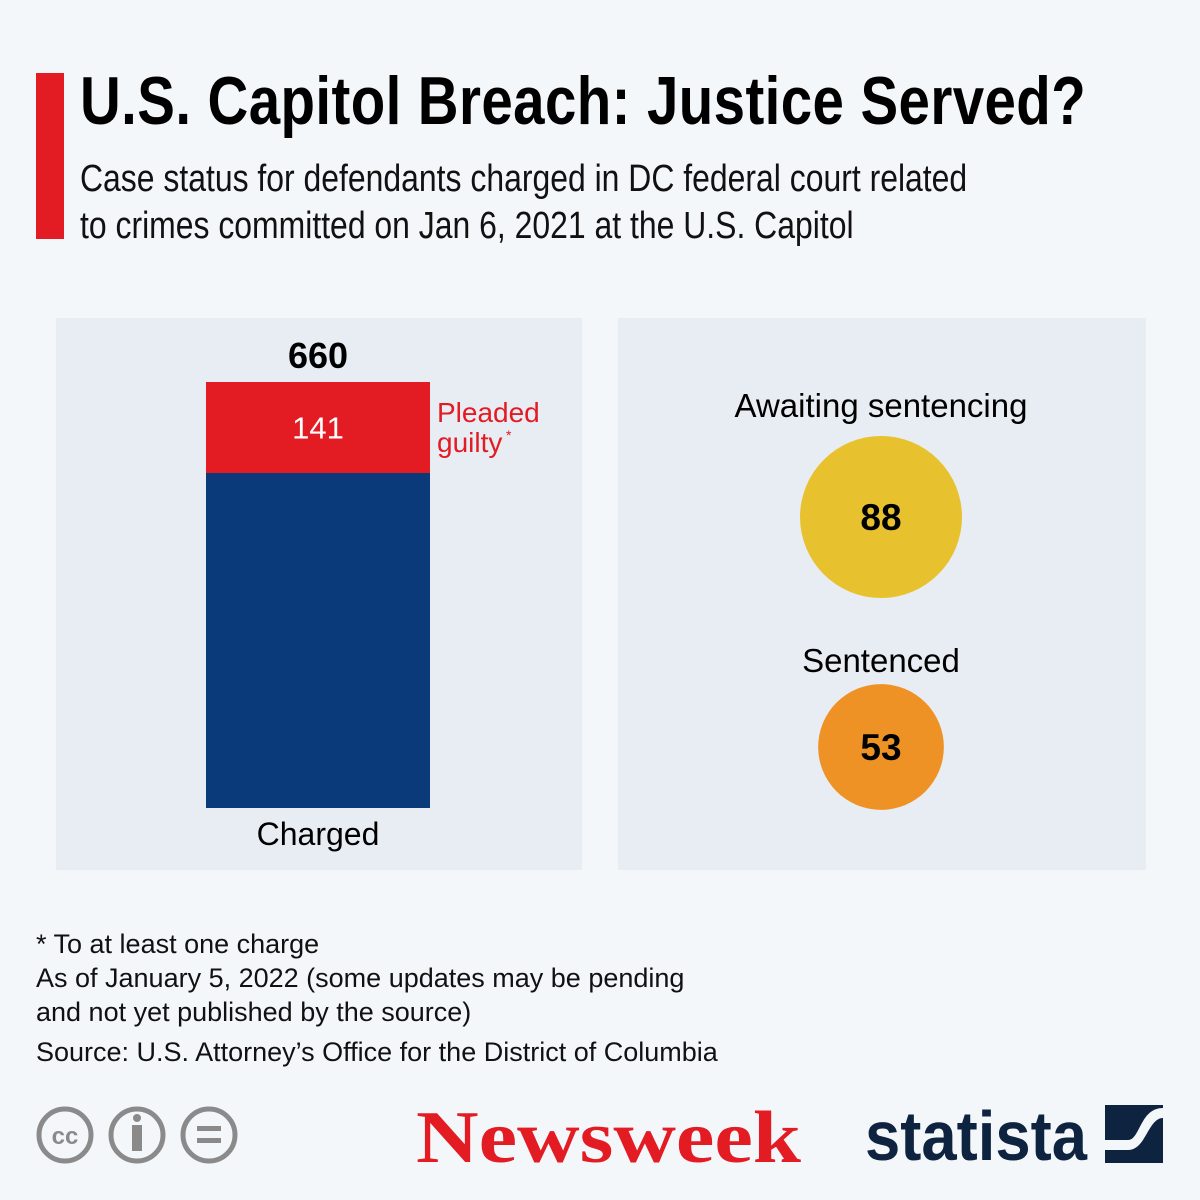 The width and height of the screenshot is (1200, 1200). I want to click on bubble-value-1: 53, so click(880, 747).